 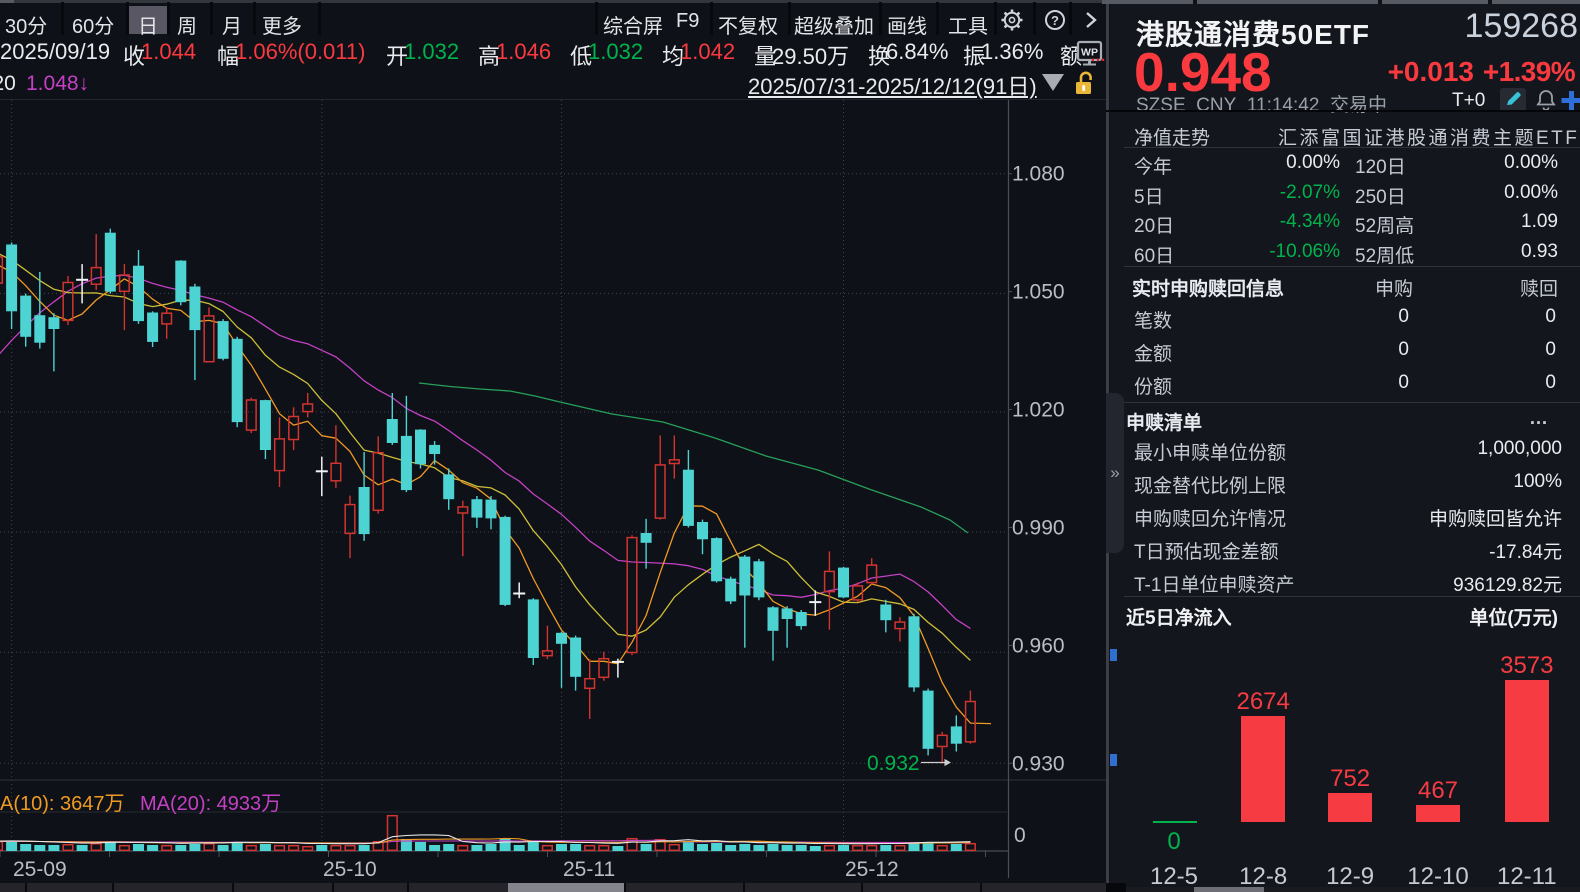 What do you see at coordinates (872, 868) in the screenshot?
I see `svg-text: 25-12` at bounding box center [872, 868].